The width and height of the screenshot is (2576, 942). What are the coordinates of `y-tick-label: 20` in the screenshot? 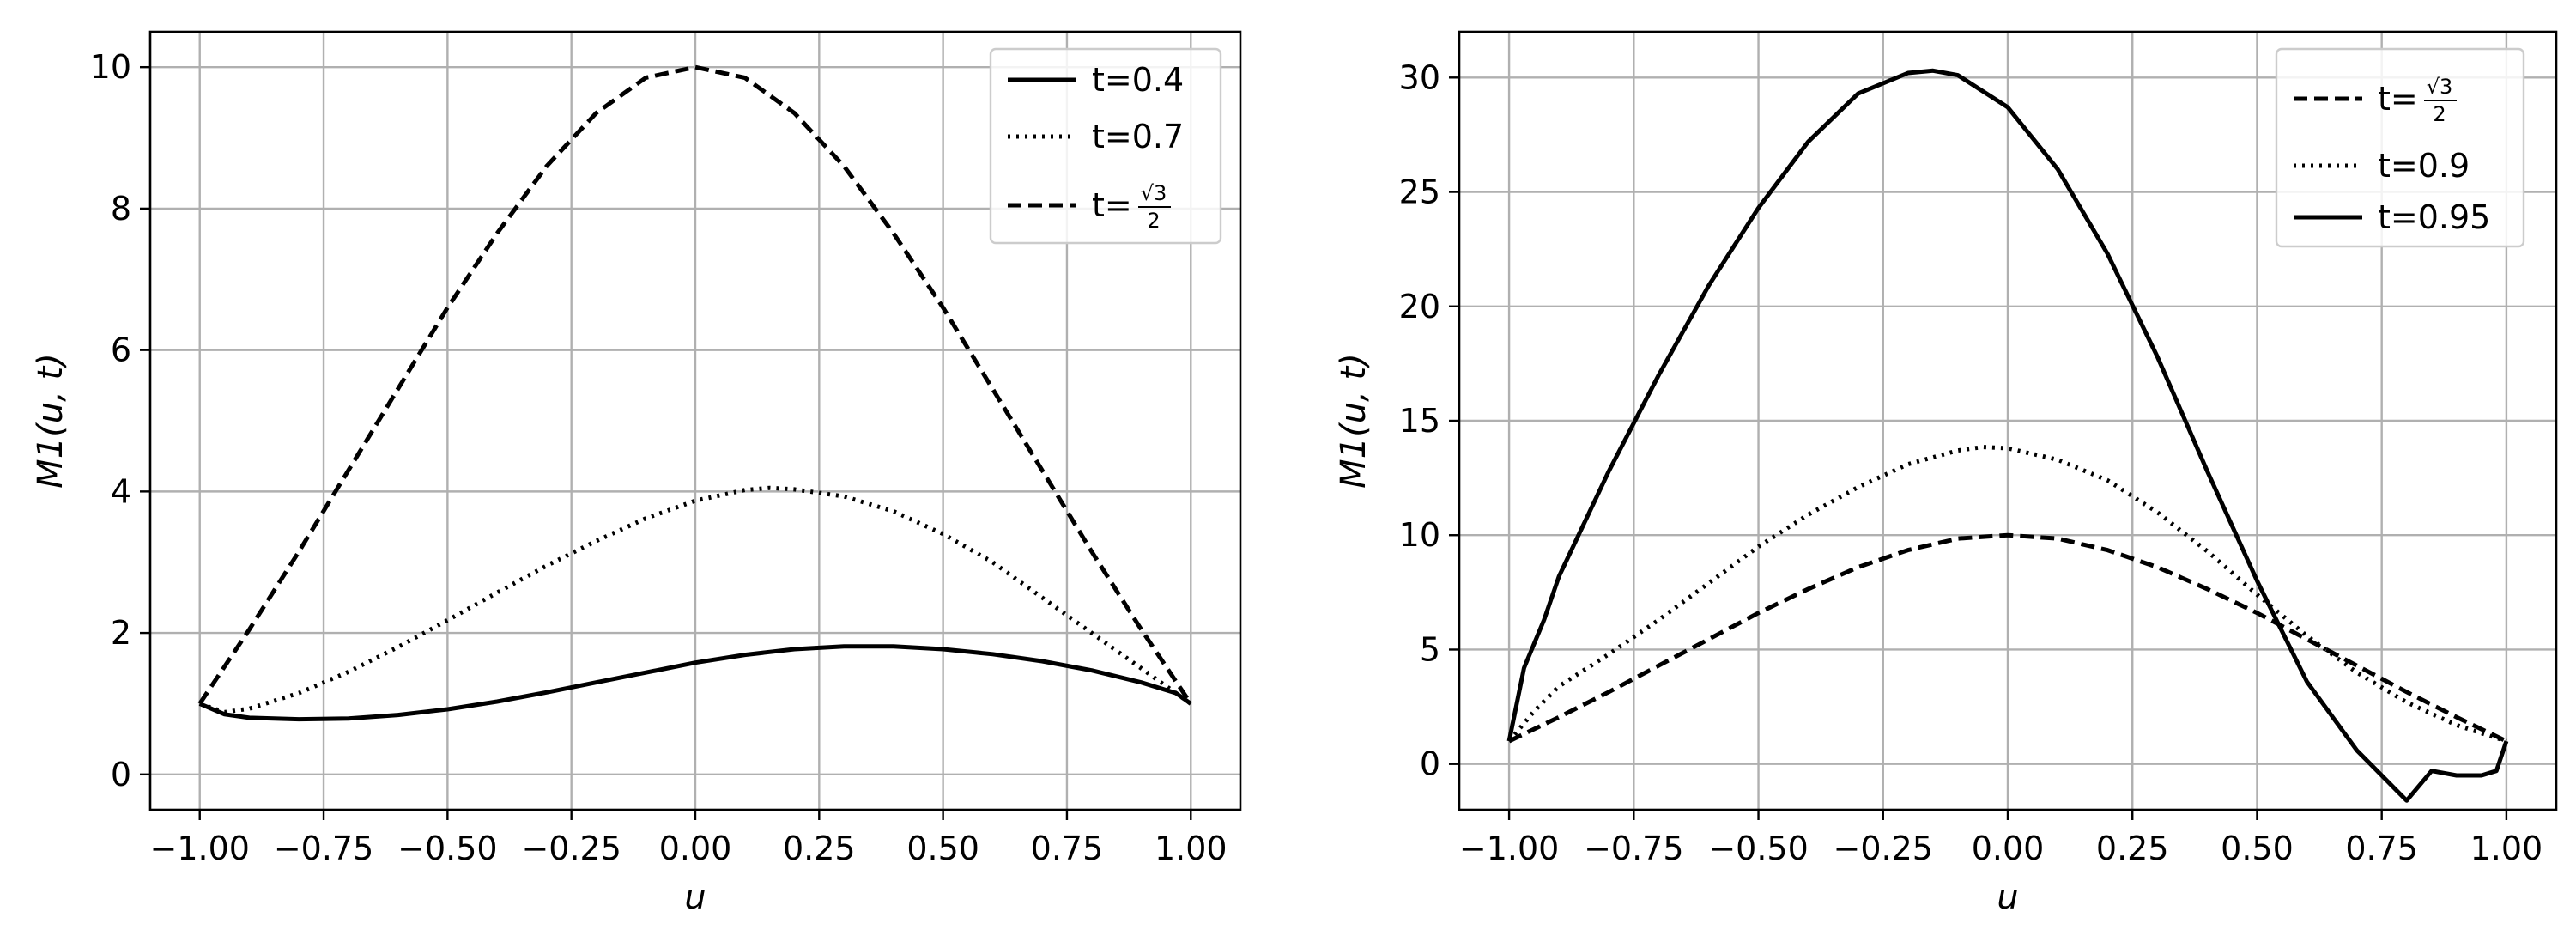 It's located at (1419, 306).